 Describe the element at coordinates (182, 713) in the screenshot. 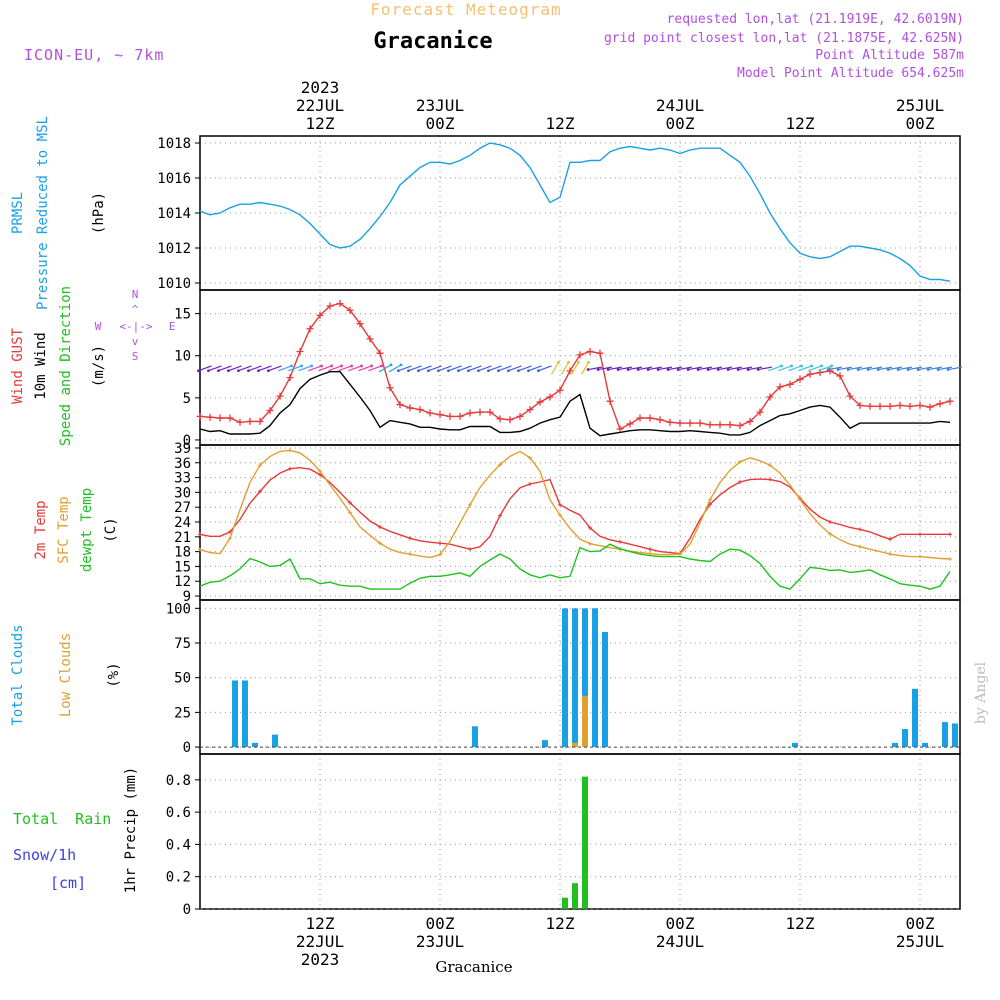

I see `y-tick-label: 25` at that location.